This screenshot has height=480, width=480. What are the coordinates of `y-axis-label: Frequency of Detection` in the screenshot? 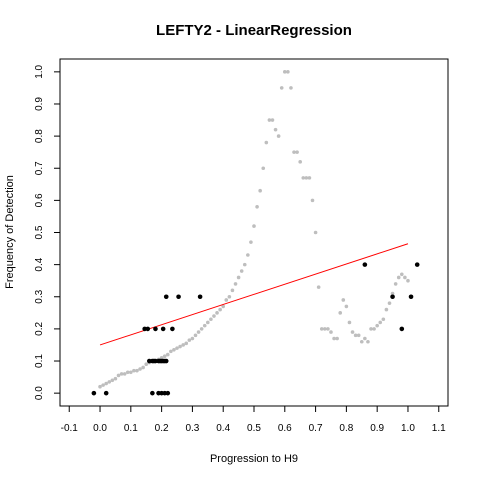 It's located at (10, 232).